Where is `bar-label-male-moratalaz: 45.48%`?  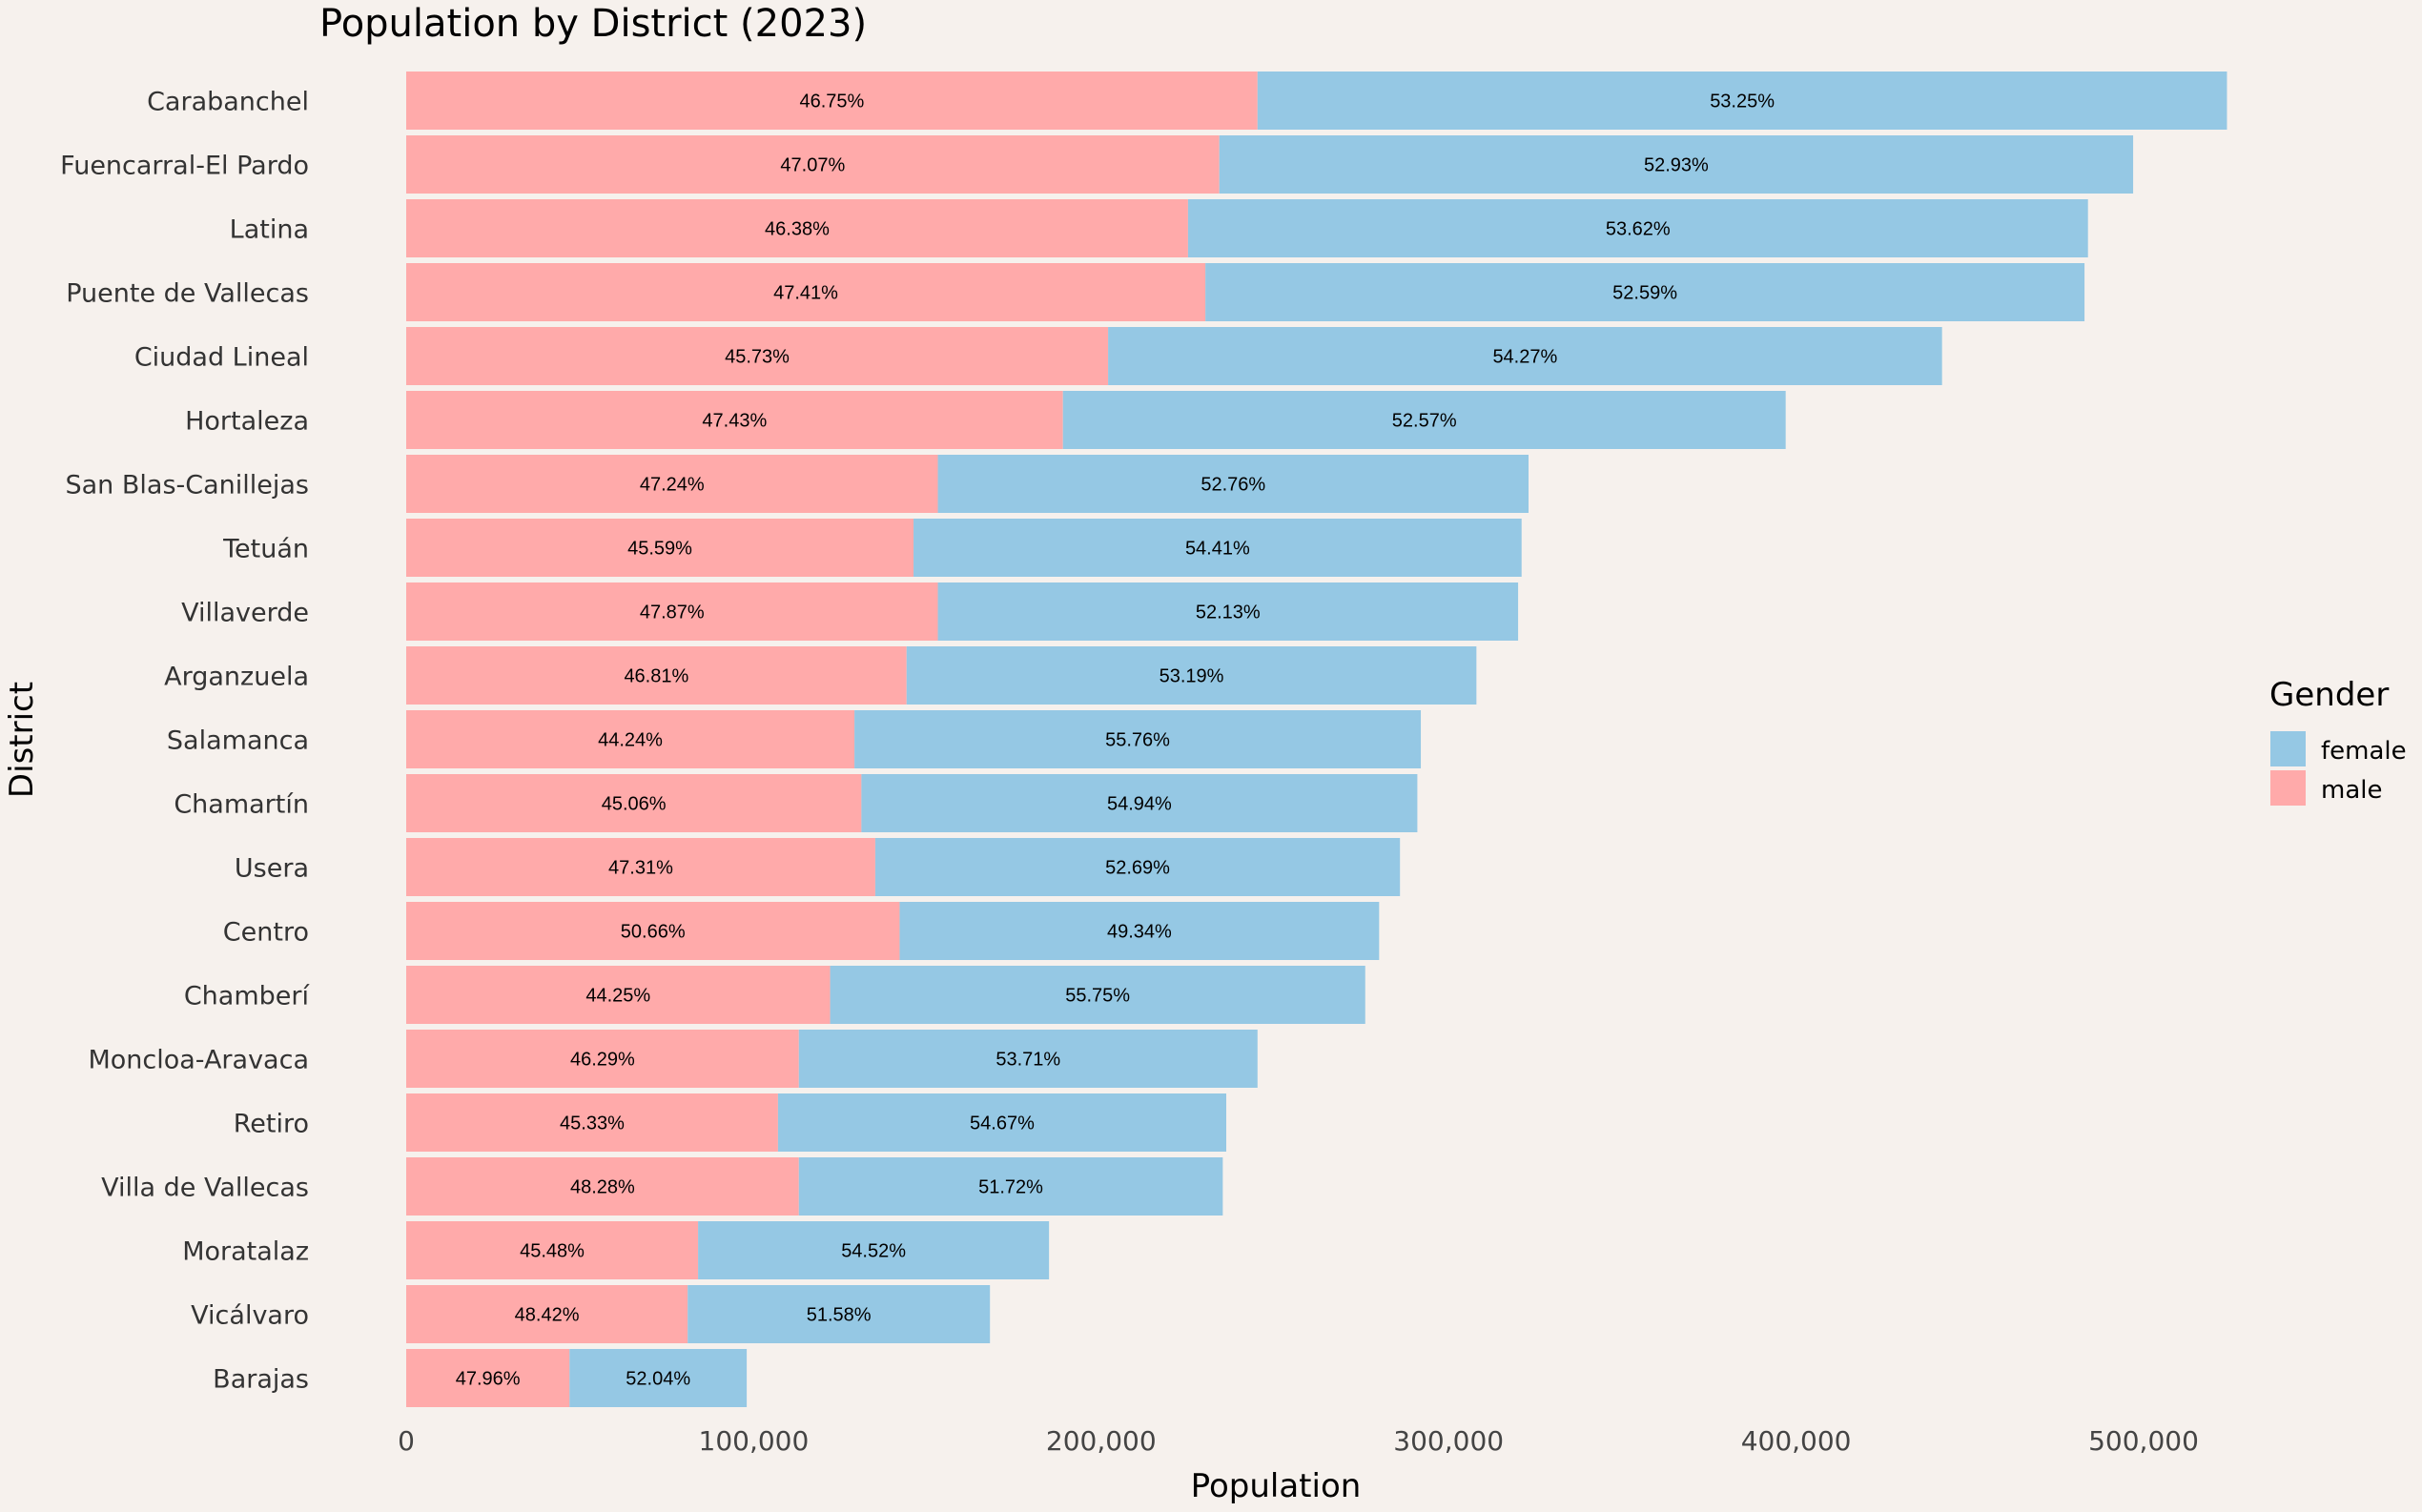 bar-label-male-moratalaz: 45.48% is located at coordinates (552, 1251).